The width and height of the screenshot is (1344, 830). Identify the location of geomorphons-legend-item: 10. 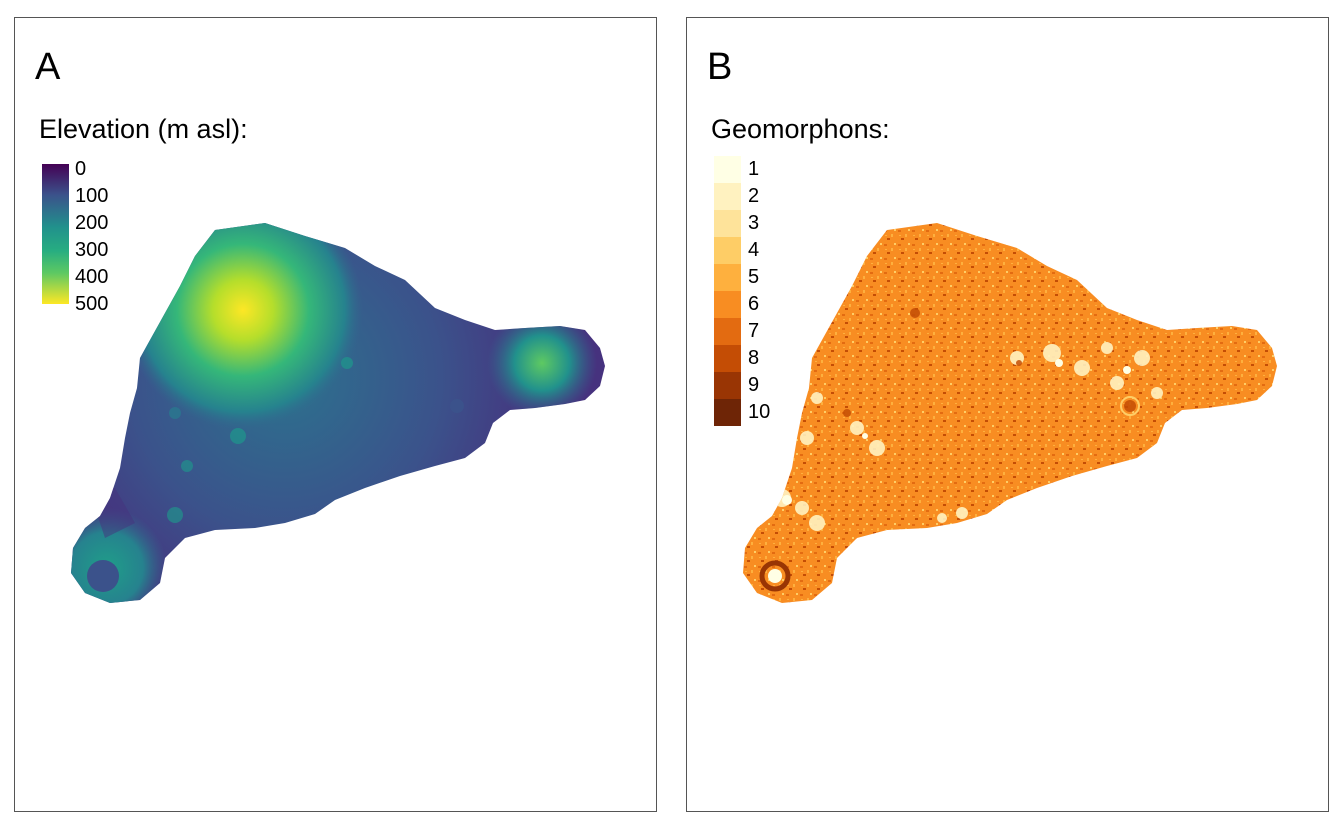
(759, 412).